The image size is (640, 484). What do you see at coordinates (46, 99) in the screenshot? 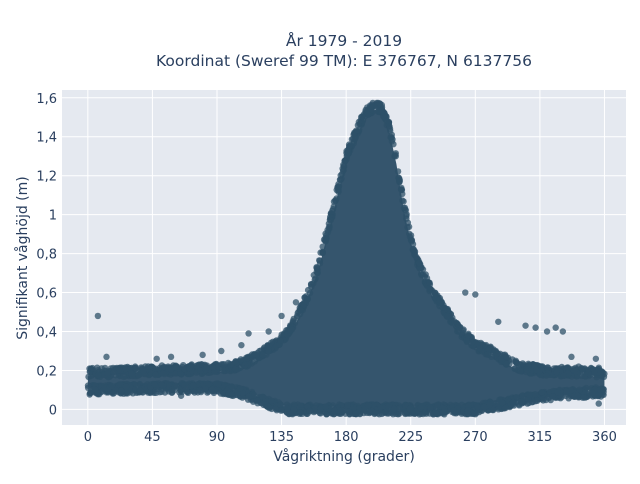
I see `y-tick-label: 1,6` at bounding box center [46, 99].